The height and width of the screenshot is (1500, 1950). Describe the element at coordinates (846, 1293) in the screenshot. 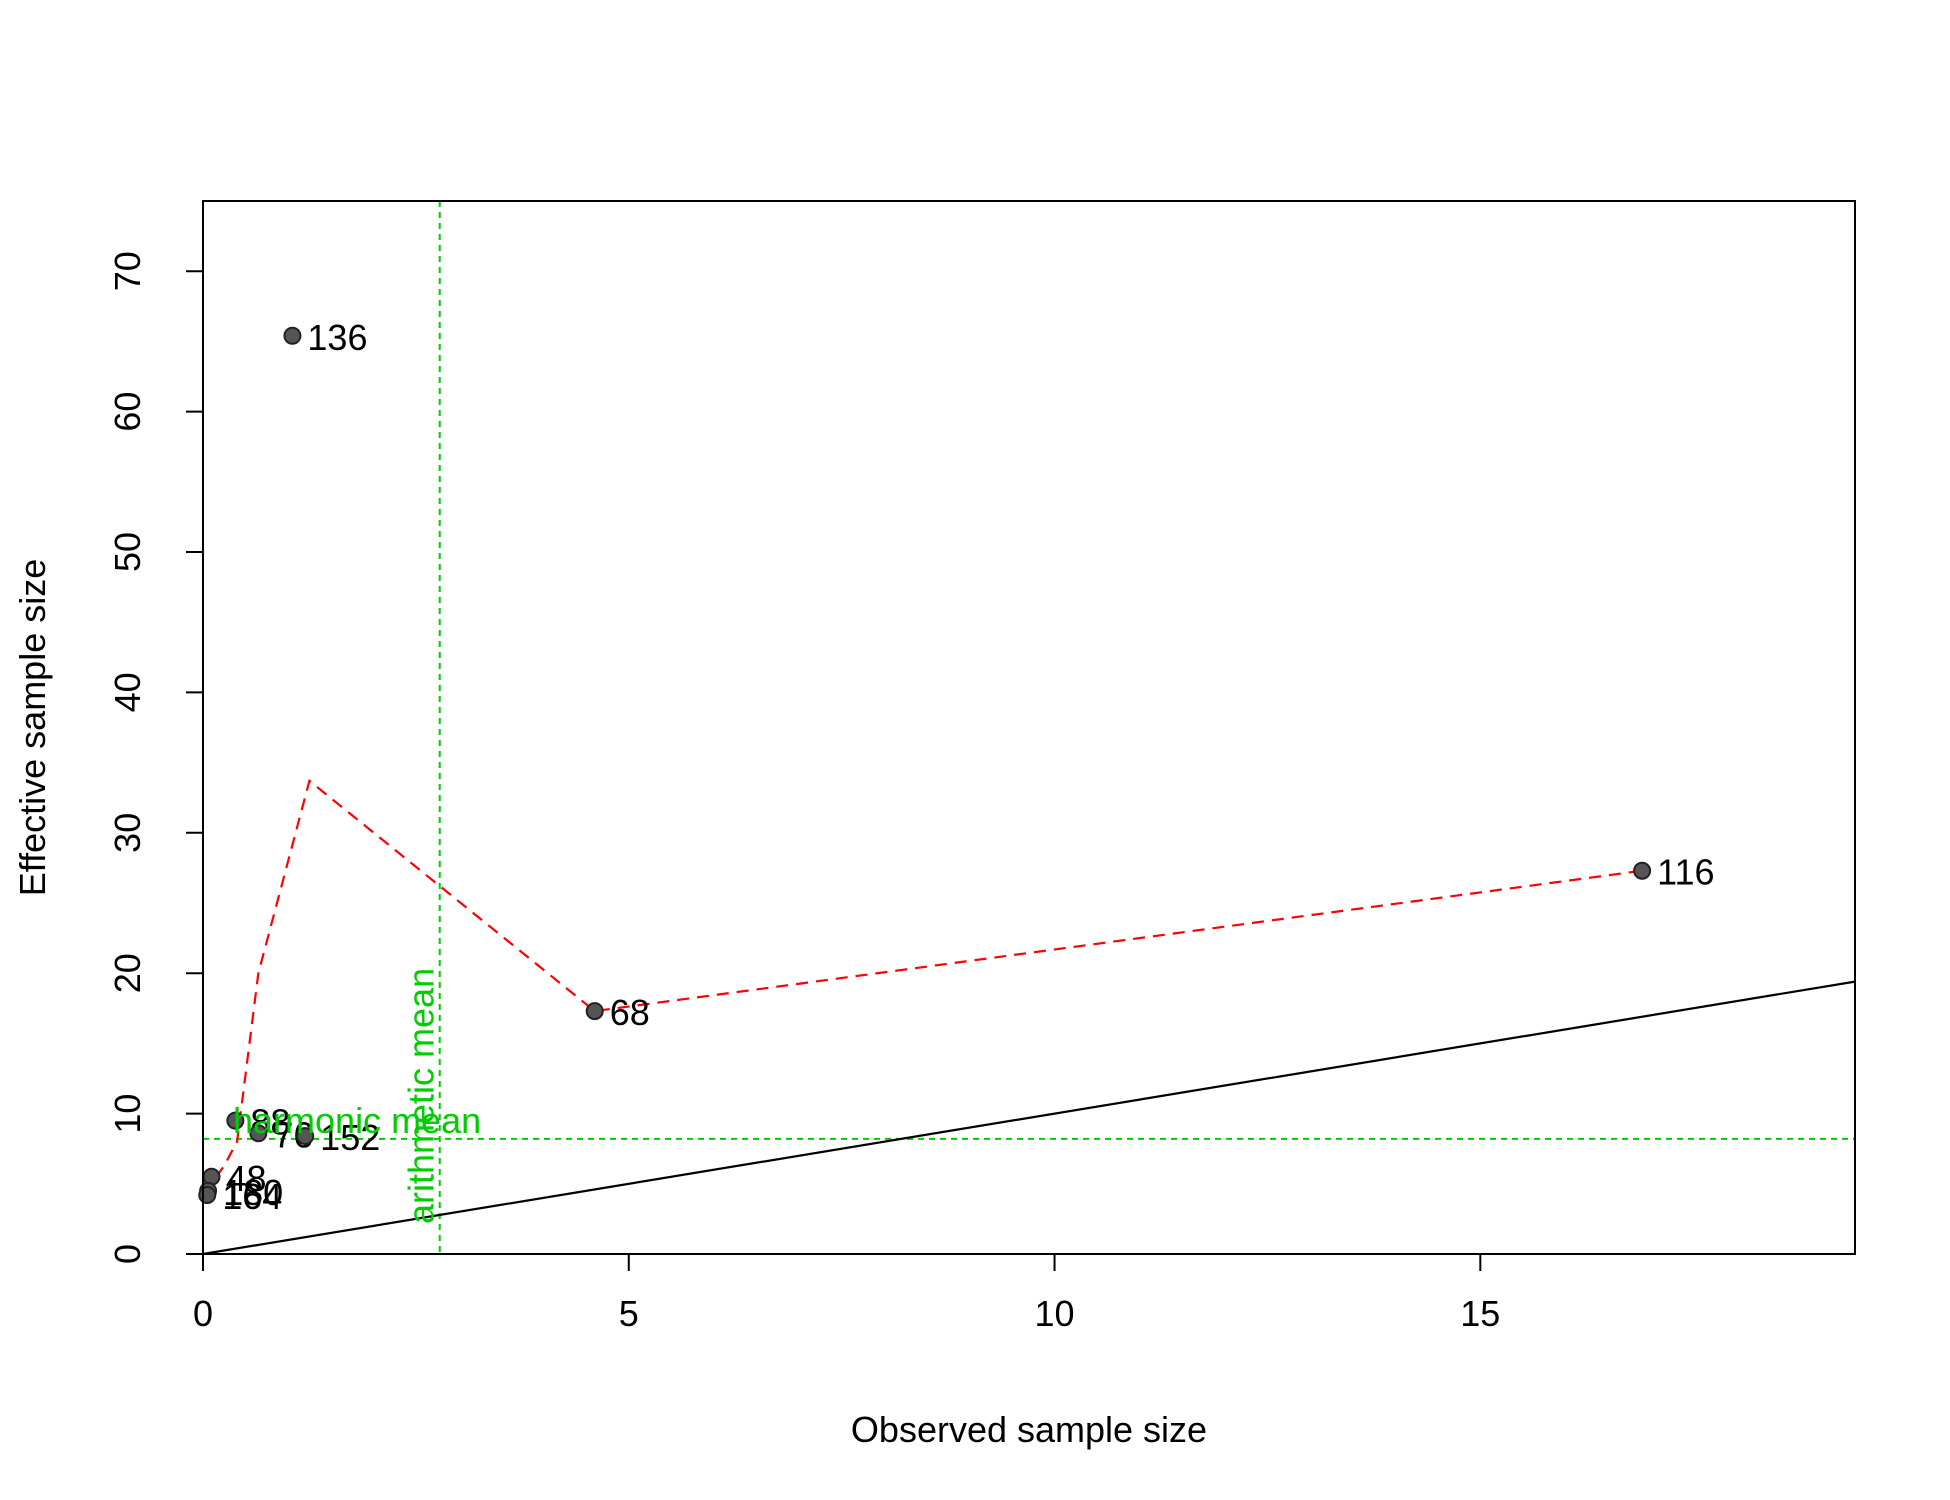

I see `x-axis: 0 5 10 15` at that location.